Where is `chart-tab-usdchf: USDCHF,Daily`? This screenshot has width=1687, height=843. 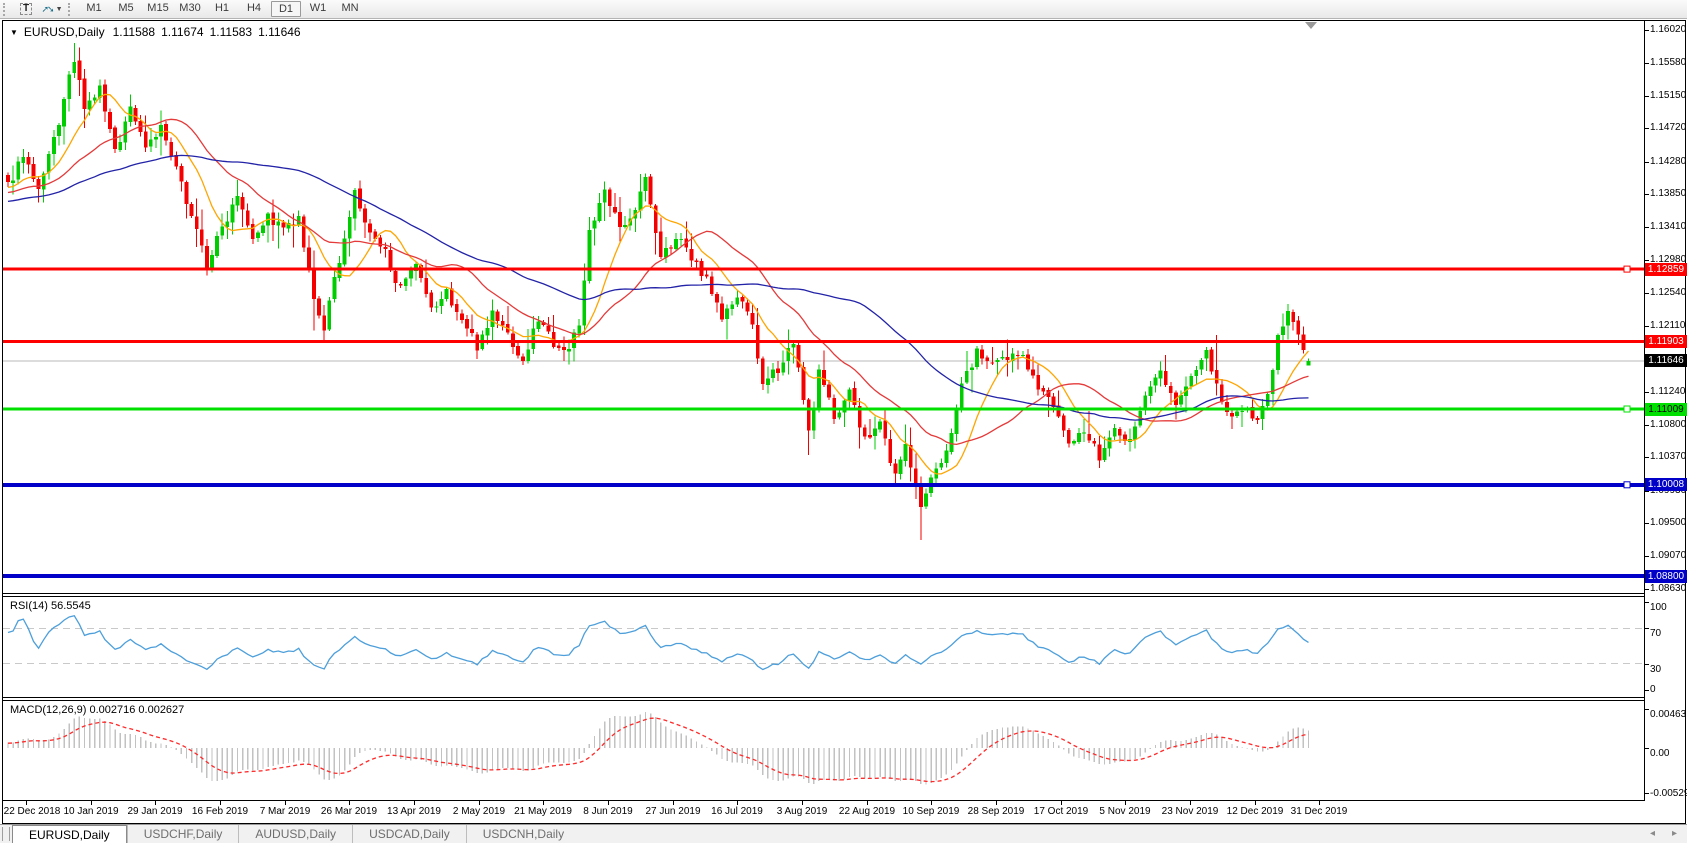
chart-tab-usdchf: USDCHF,Daily is located at coordinates (182, 834).